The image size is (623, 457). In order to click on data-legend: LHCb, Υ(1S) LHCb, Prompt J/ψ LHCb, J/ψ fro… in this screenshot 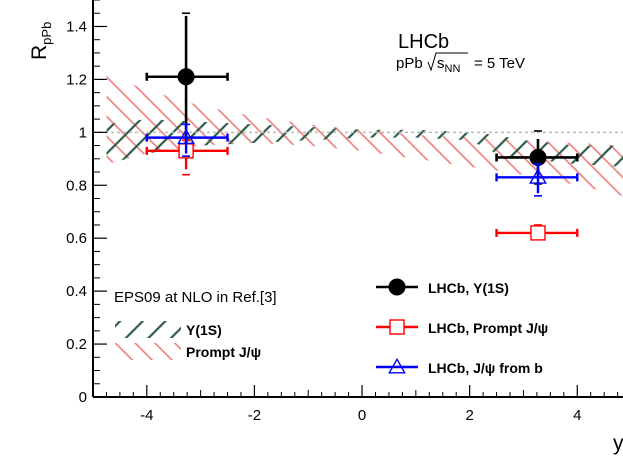, I will do `click(462, 327)`.